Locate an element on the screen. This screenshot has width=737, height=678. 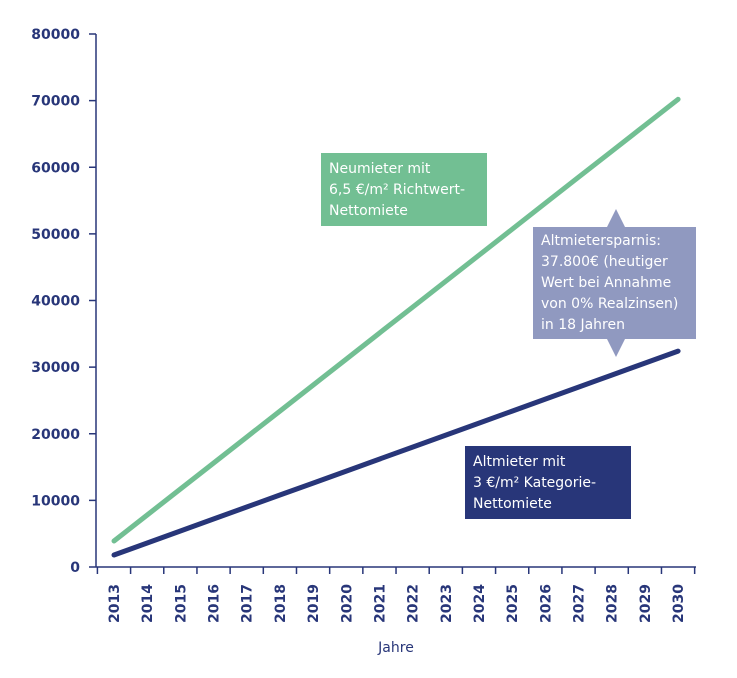
callout-new-line-2: 6,5 €/m² Richtwert- is located at coordinates (397, 190).